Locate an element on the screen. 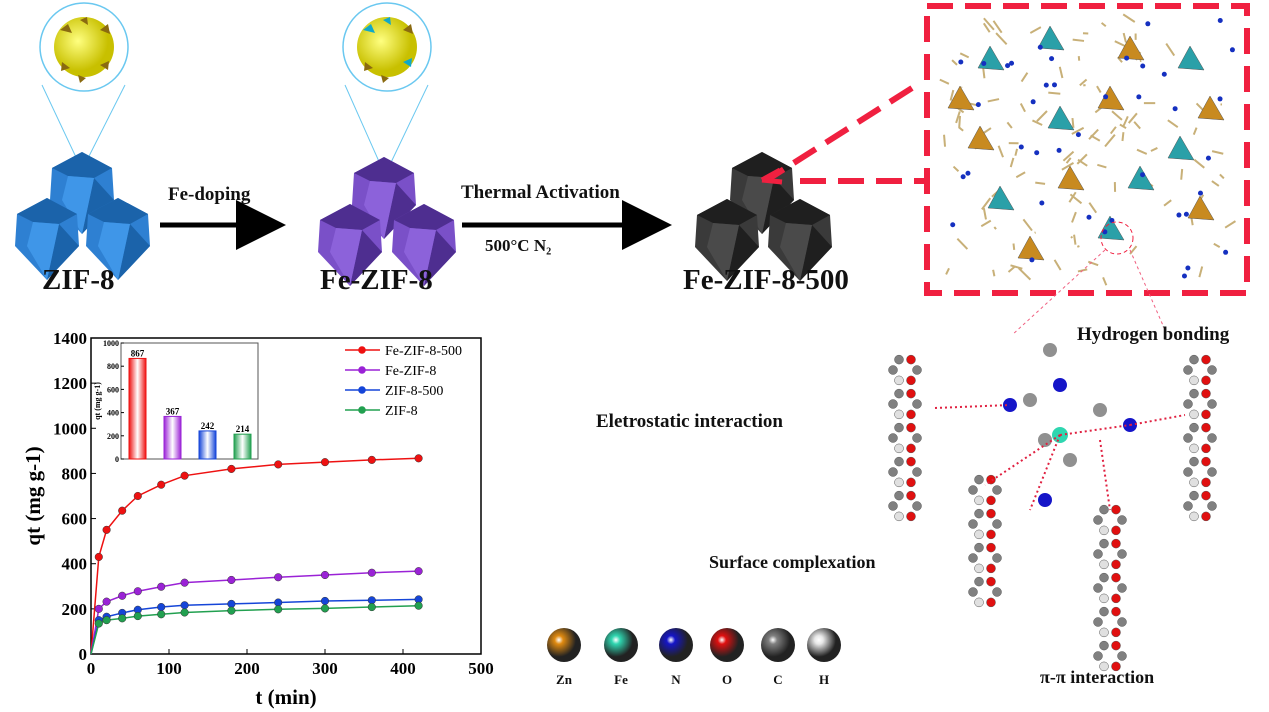  zif8-structure-magnifier is located at coordinates (84, 86).